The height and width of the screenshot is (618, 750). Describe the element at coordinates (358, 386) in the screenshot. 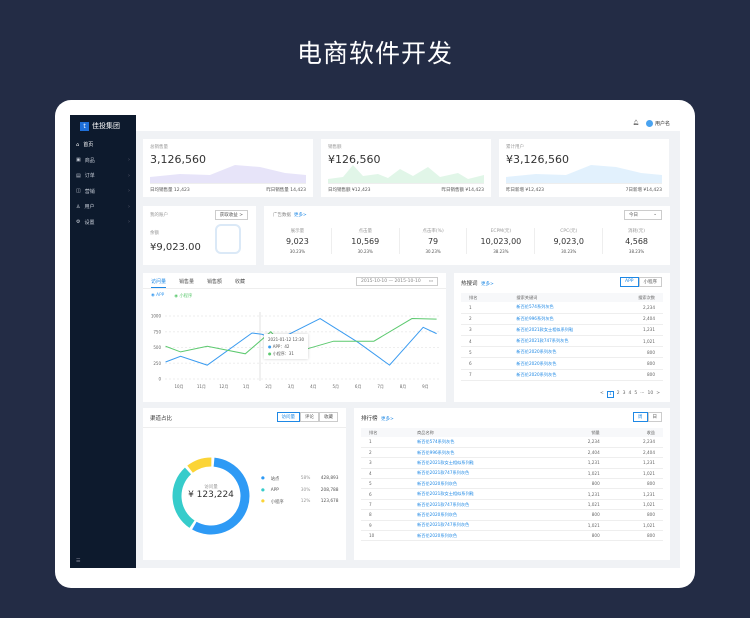

I see `x-tick-label: 6月` at that location.